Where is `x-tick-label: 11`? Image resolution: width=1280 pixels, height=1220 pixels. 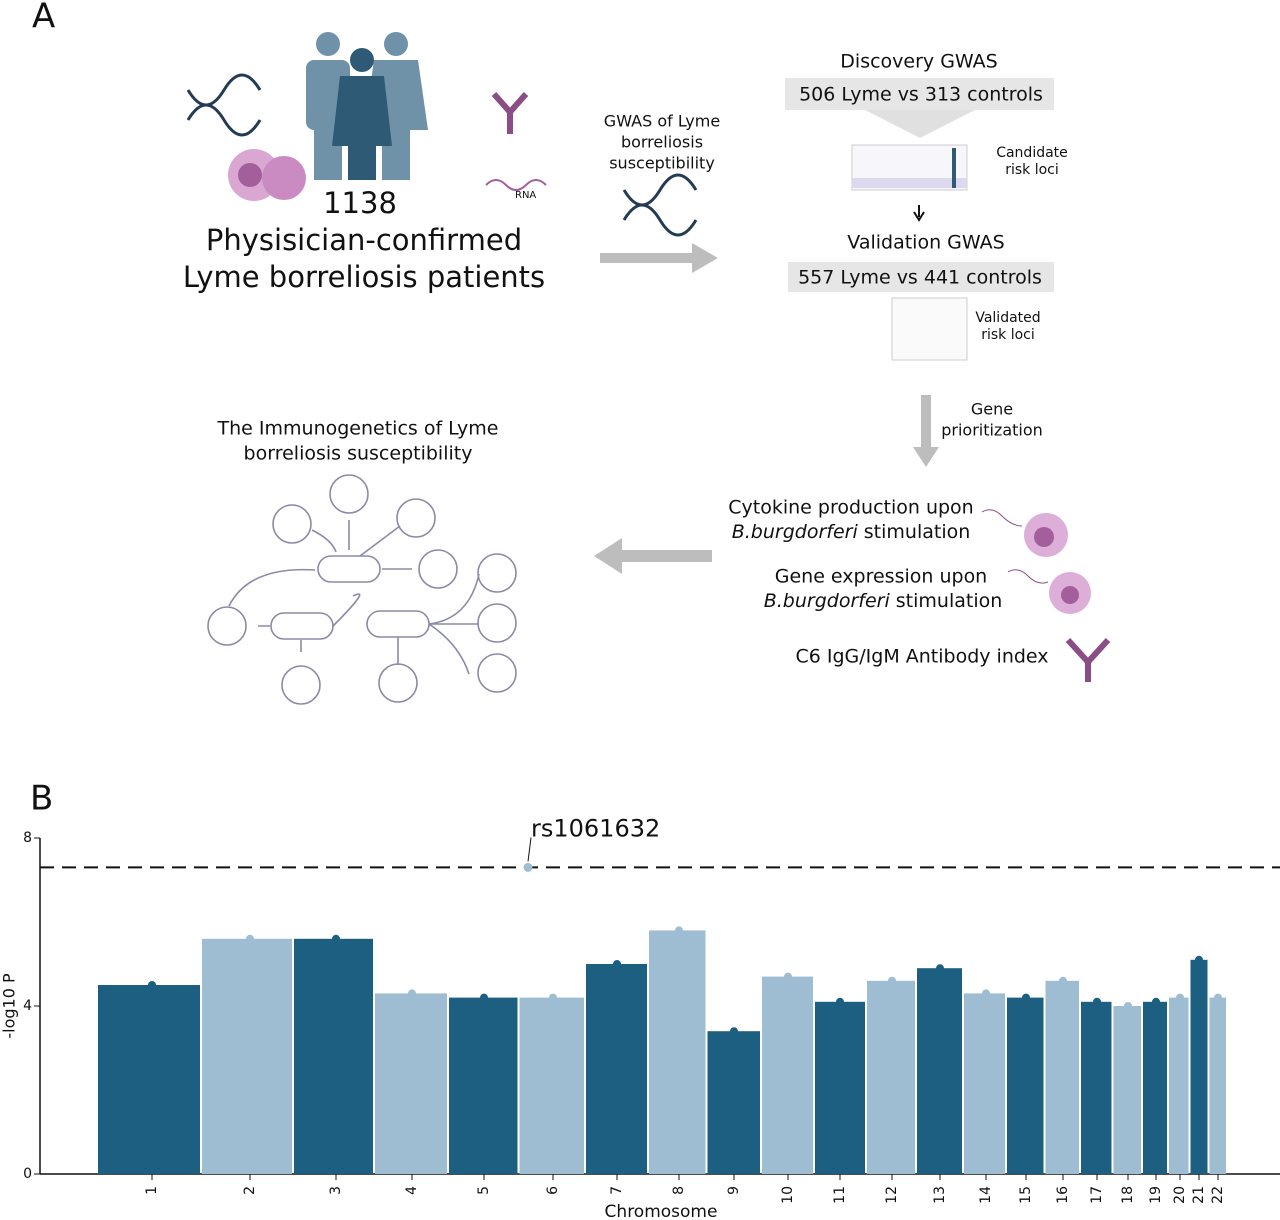 x-tick-label: 11 is located at coordinates (840, 1195).